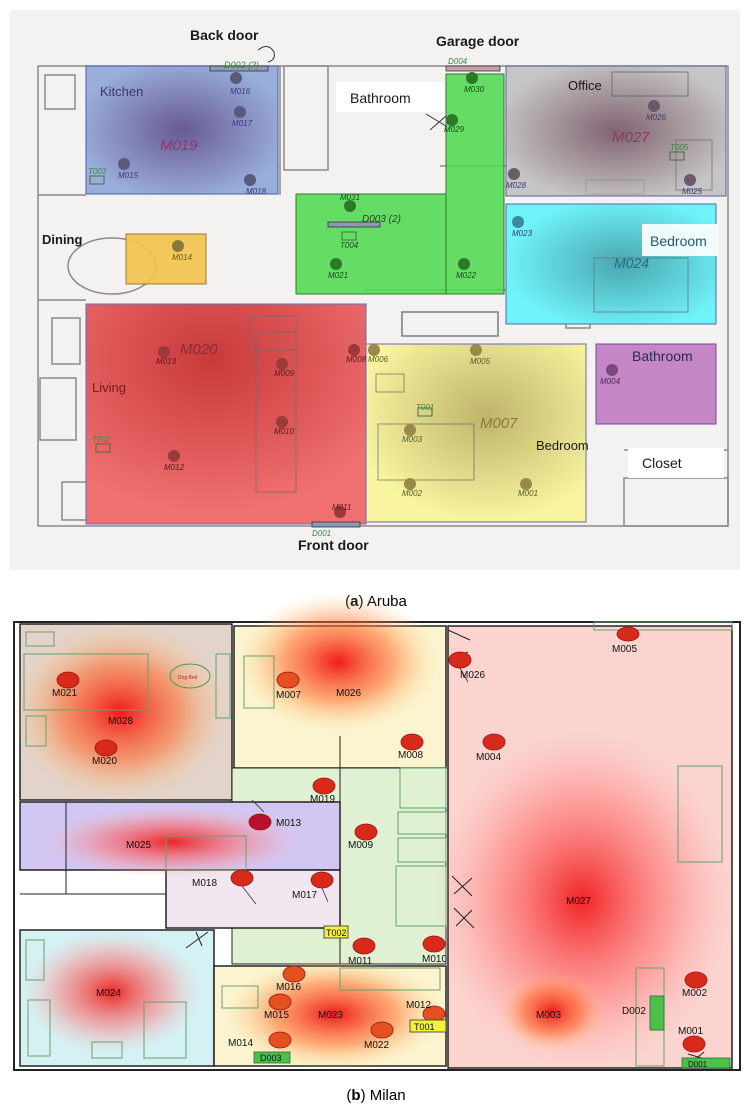 The height and width of the screenshot is (1117, 752). I want to click on milan-heat-m025, so click(172, 842).